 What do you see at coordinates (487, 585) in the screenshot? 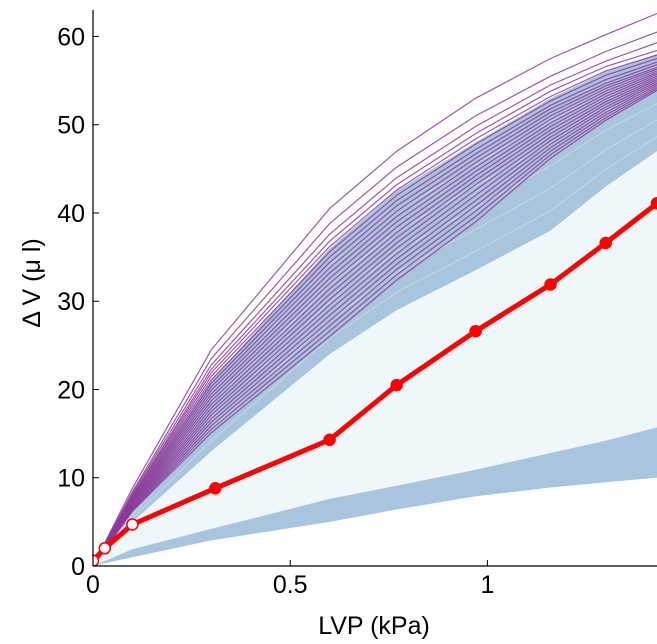
I see `x-tick-label: 1` at bounding box center [487, 585].